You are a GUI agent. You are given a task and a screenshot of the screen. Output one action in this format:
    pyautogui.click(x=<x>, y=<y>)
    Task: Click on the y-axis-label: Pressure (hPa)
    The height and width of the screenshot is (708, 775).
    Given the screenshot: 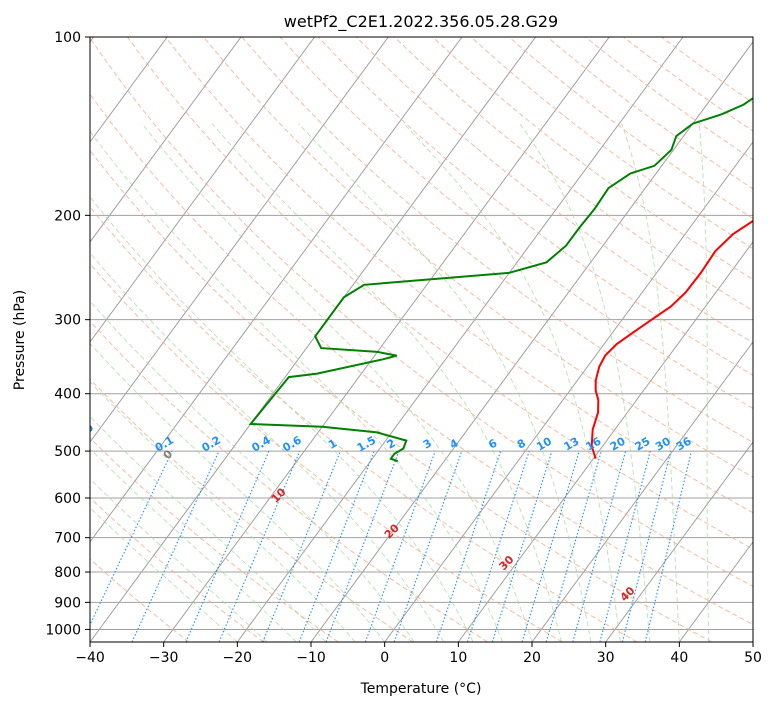 What is the action you would take?
    pyautogui.click(x=20, y=340)
    